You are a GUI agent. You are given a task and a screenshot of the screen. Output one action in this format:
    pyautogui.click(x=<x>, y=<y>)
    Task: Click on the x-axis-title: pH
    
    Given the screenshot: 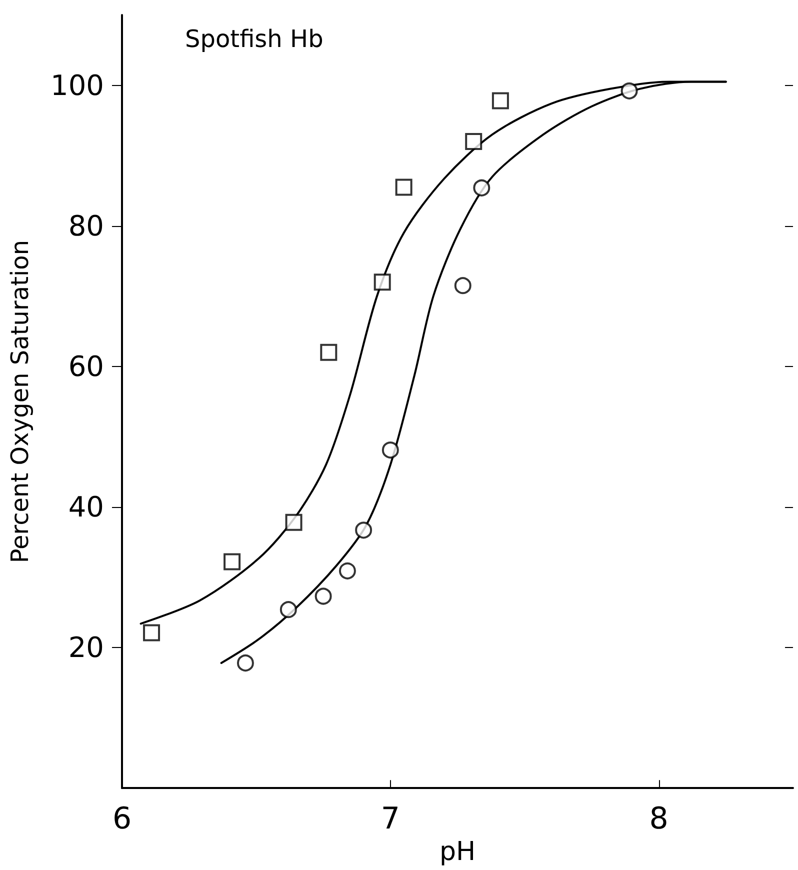 What is the action you would take?
    pyautogui.click(x=457, y=852)
    